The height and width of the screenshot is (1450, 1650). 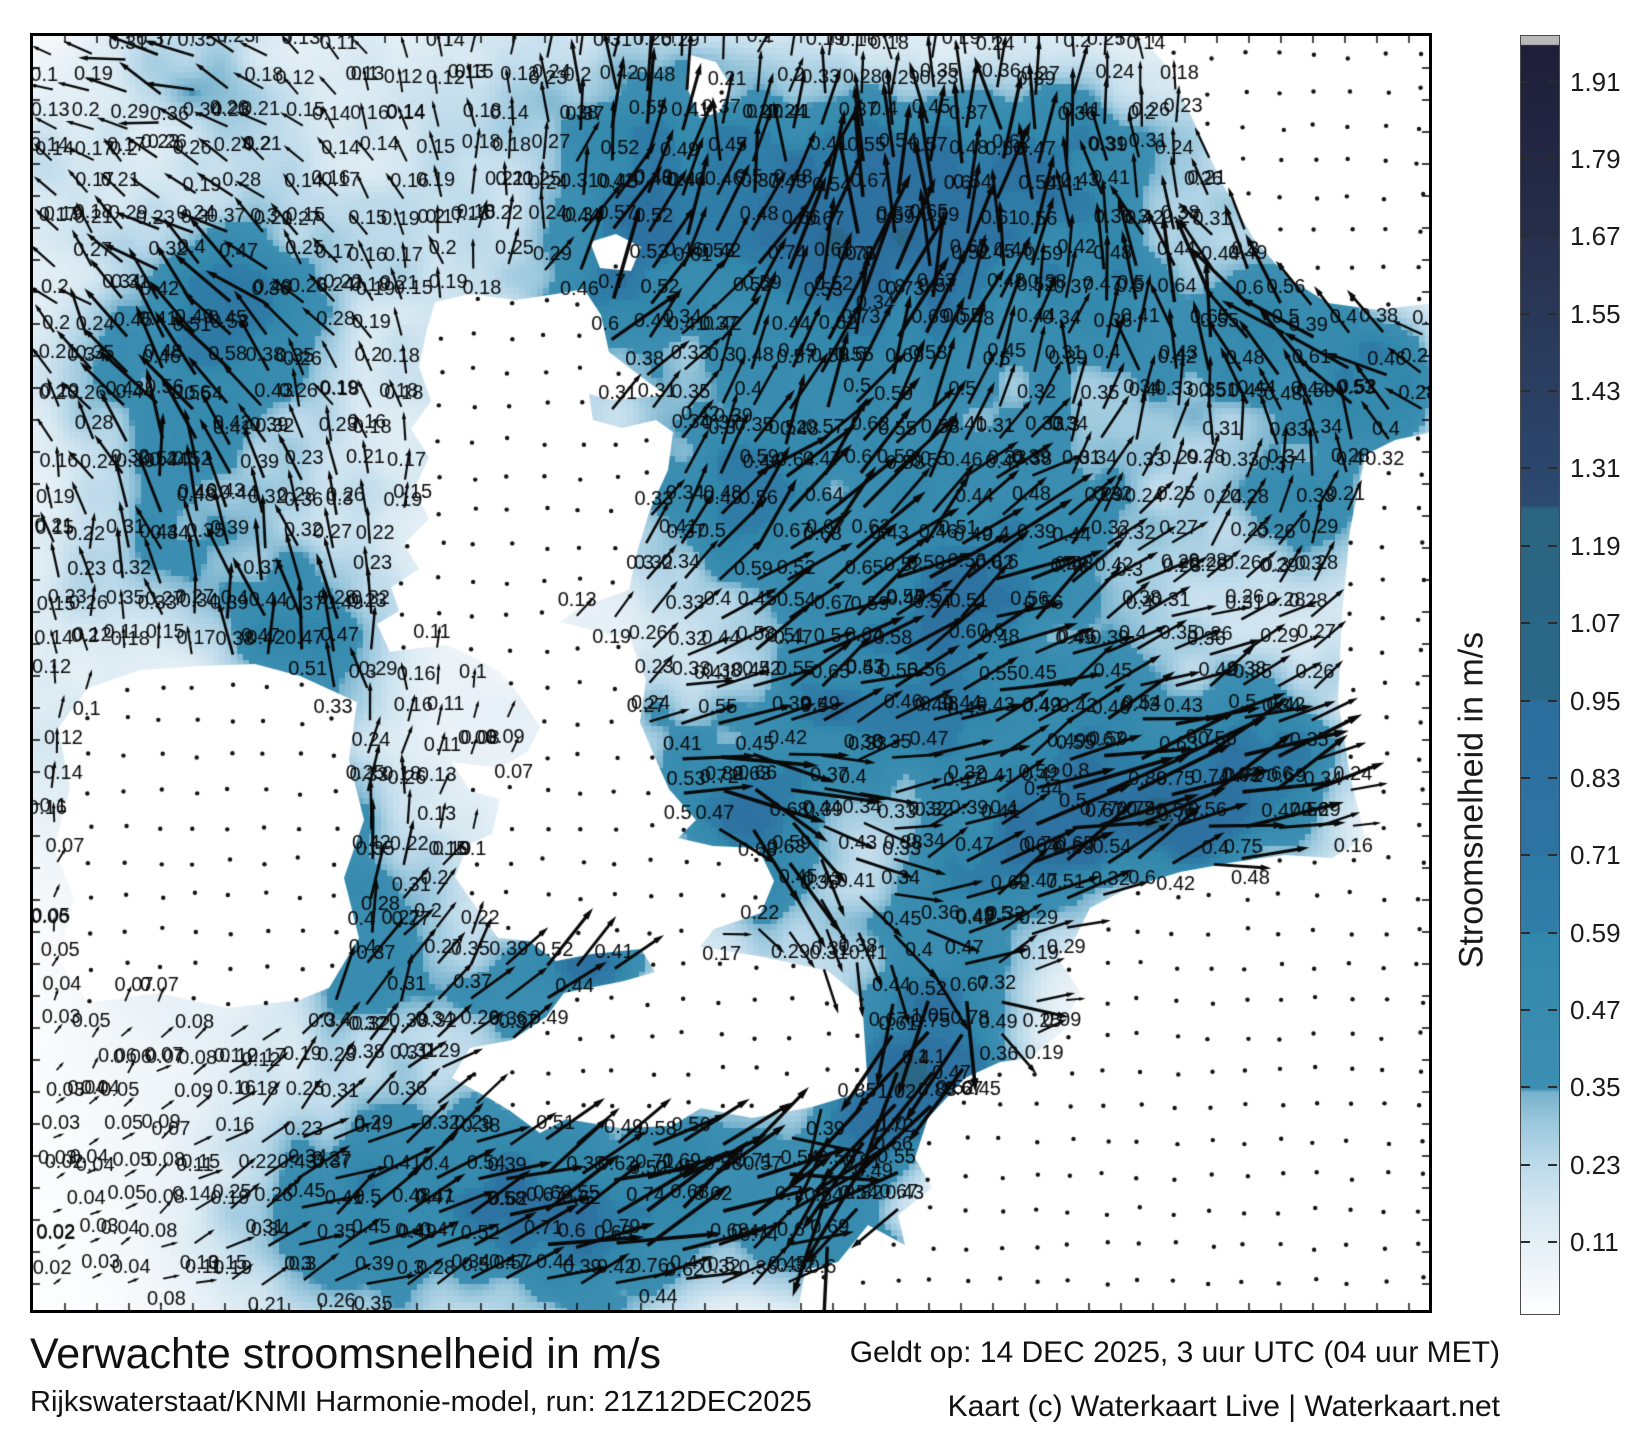 I want to click on colorbar-tick-label: 1.67, so click(x=1595, y=236).